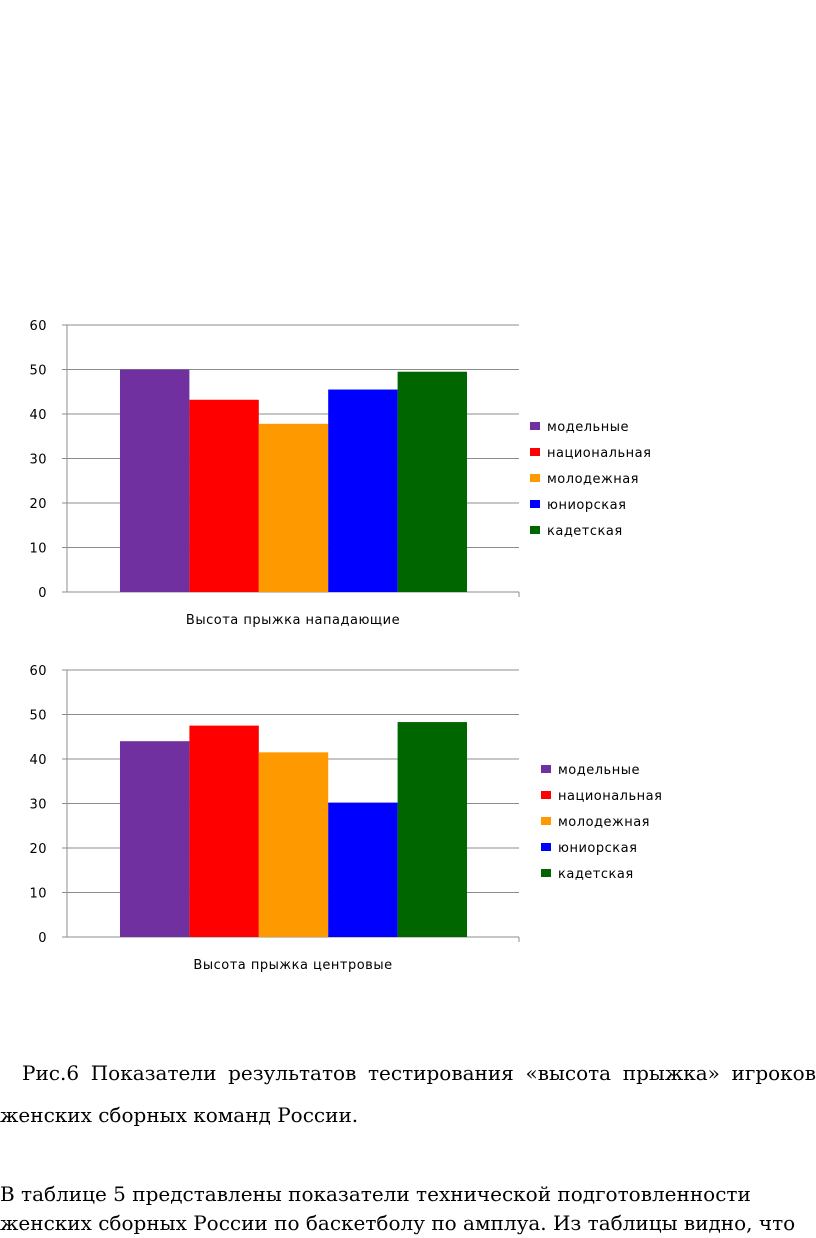 This screenshot has height=1238, width=816. What do you see at coordinates (179, 1115) in the screenshot?
I see `caption-line-2: женских сборных команд России.` at bounding box center [179, 1115].